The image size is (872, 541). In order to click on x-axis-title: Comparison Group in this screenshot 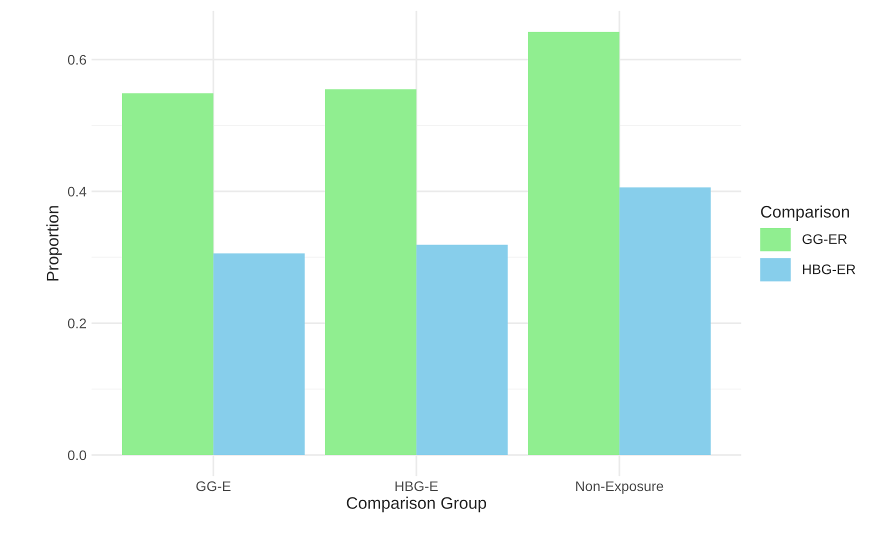, I will do `click(416, 504)`.